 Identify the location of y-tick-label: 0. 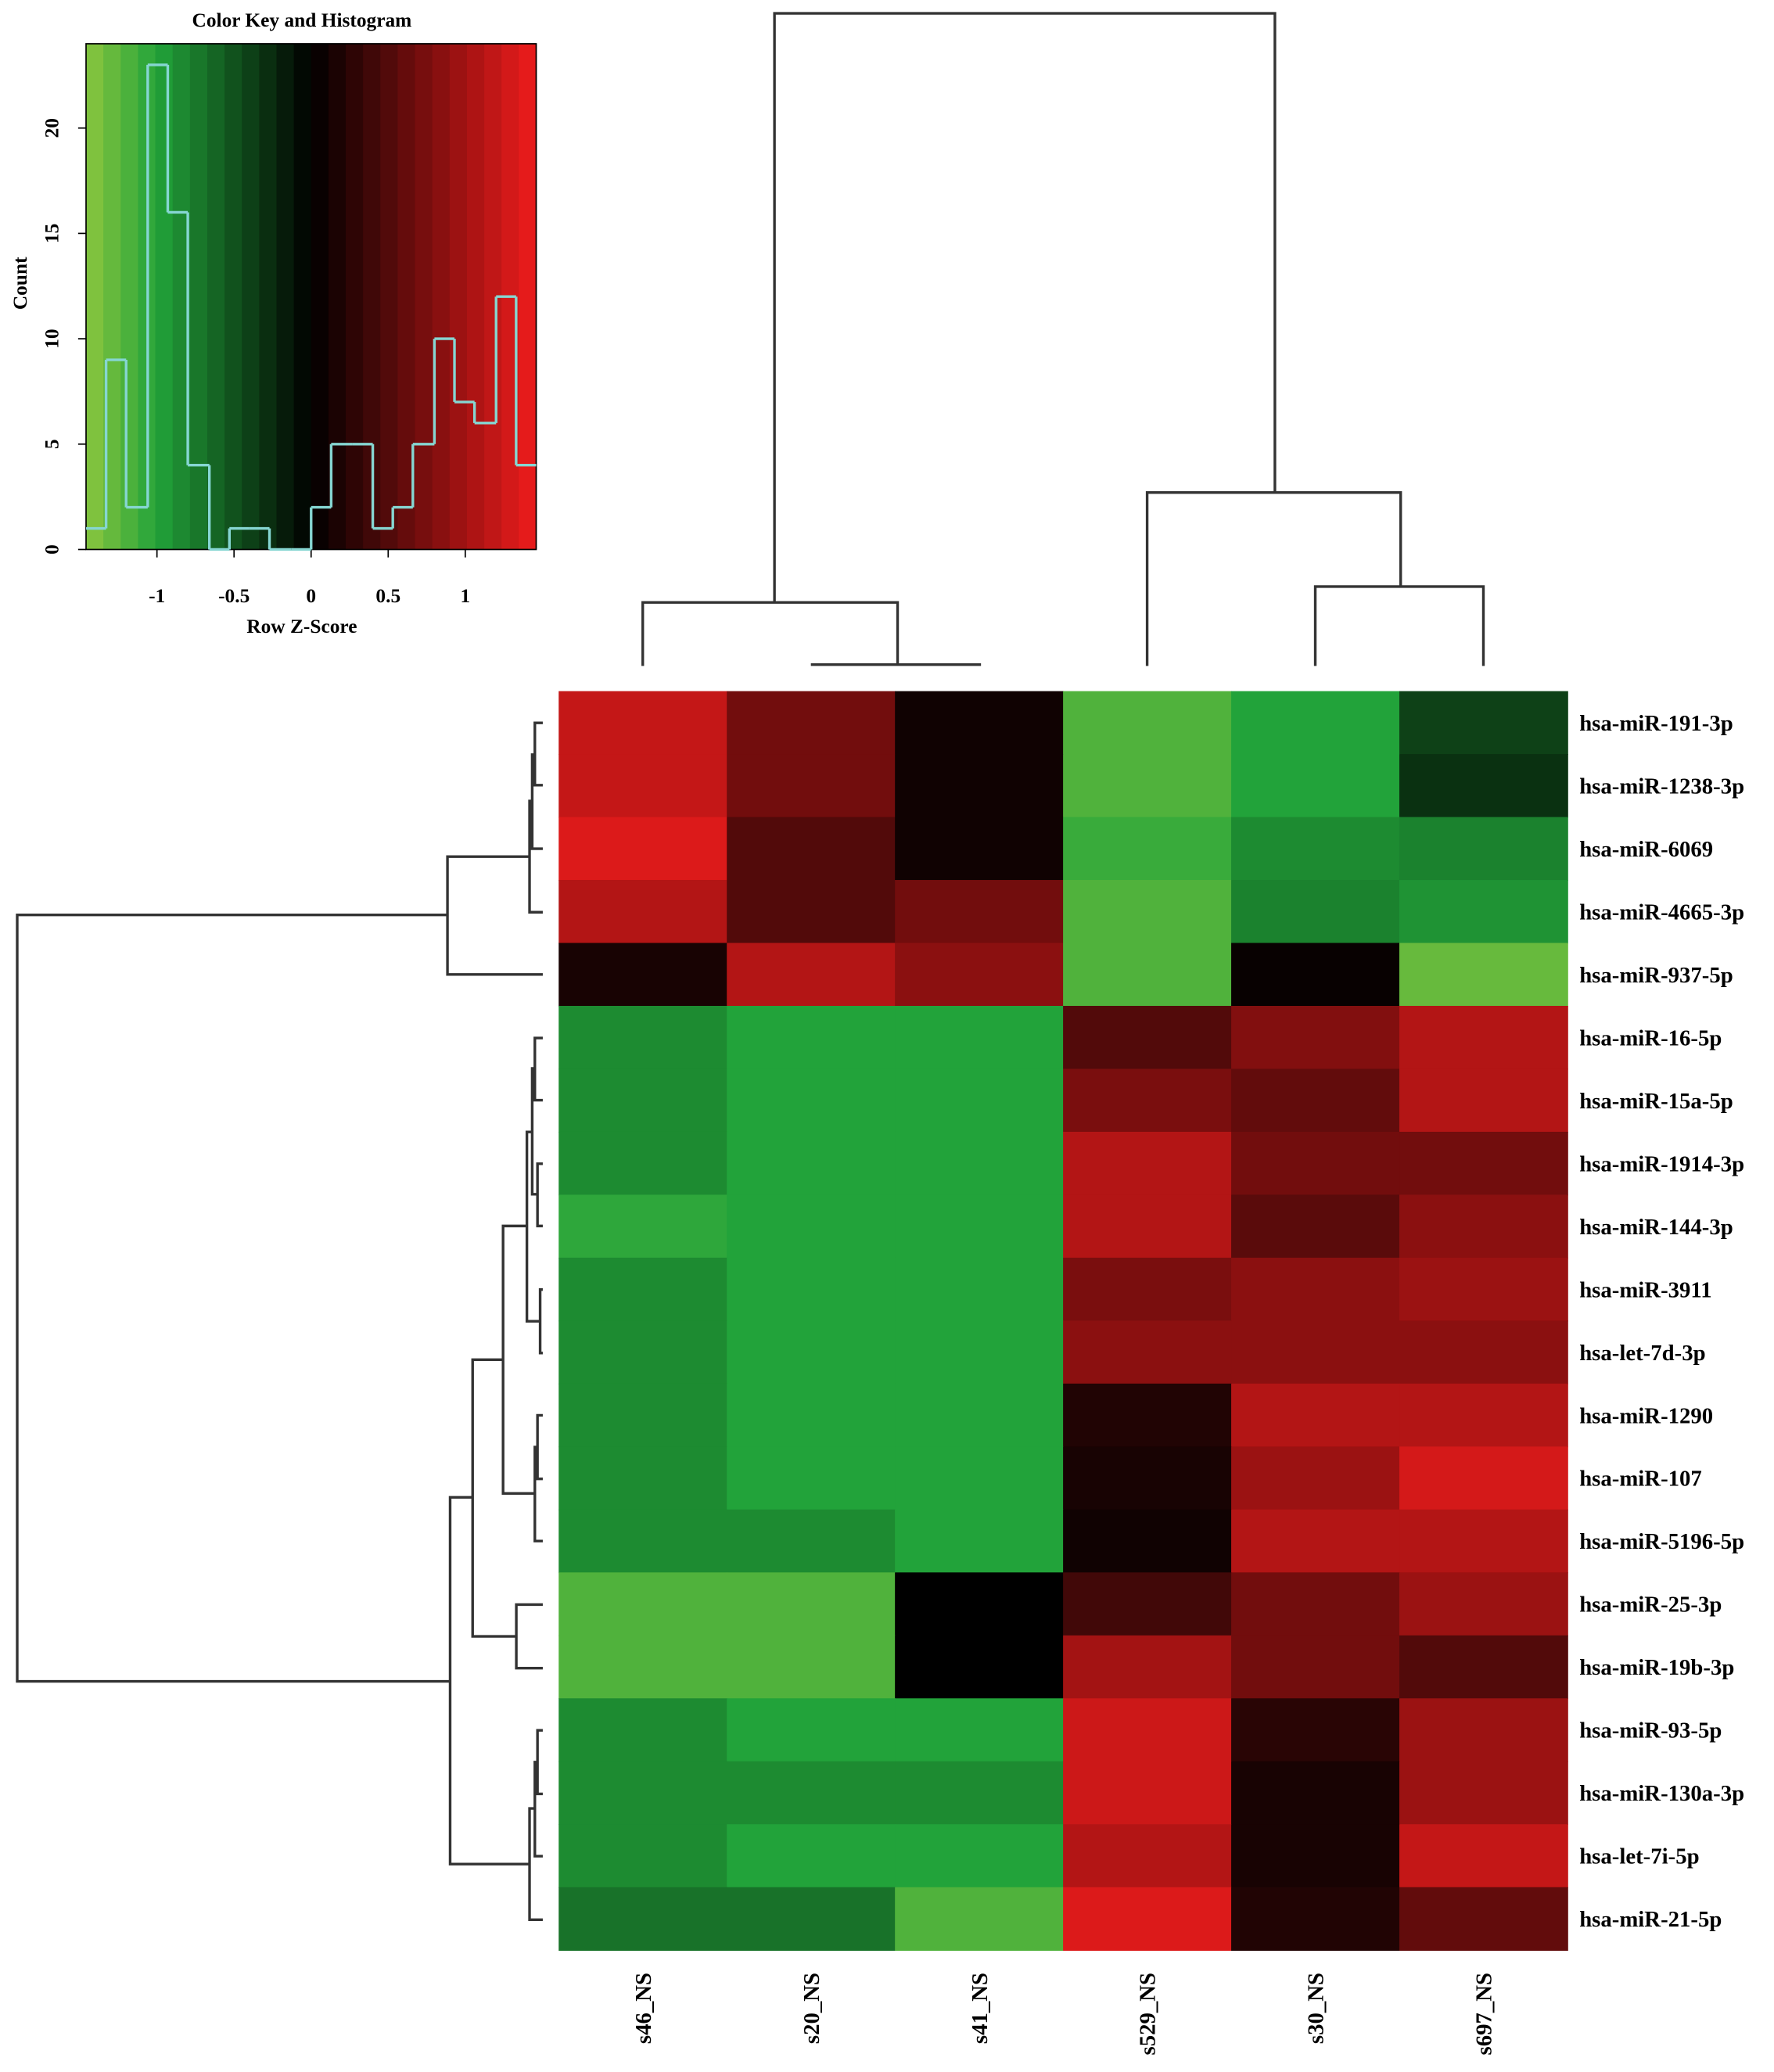
(52, 549).